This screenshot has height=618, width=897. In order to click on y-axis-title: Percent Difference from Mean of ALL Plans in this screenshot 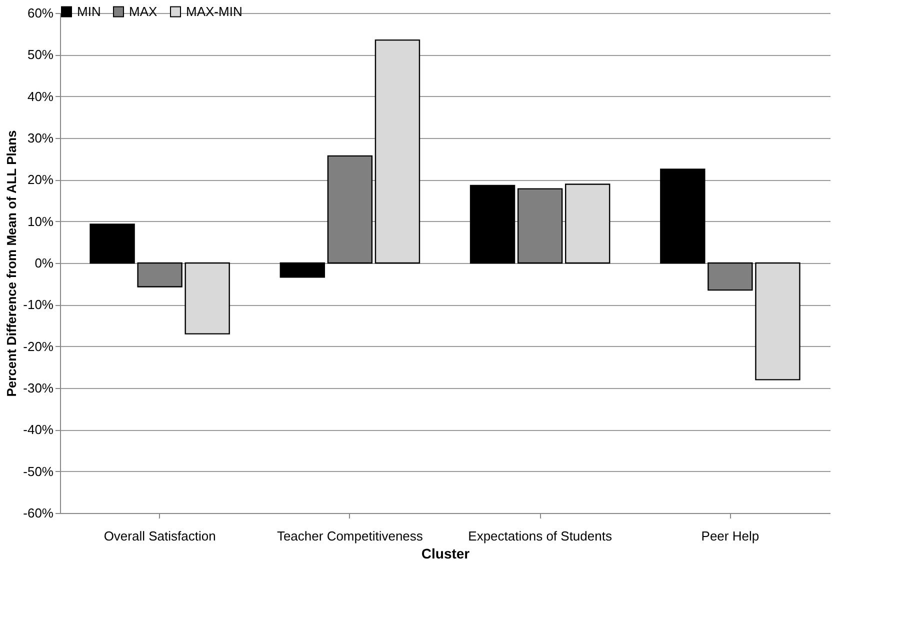, I will do `click(12, 263)`.